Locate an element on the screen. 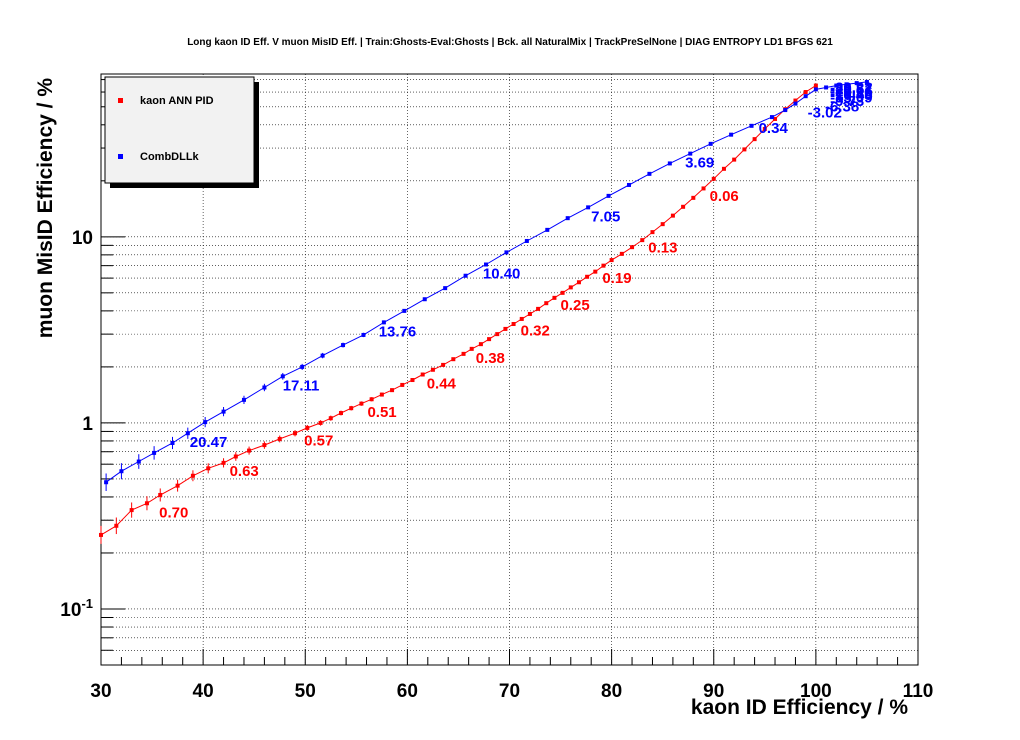 This screenshot has width=1020, height=740. data-label: -3.02 is located at coordinates (825, 113).